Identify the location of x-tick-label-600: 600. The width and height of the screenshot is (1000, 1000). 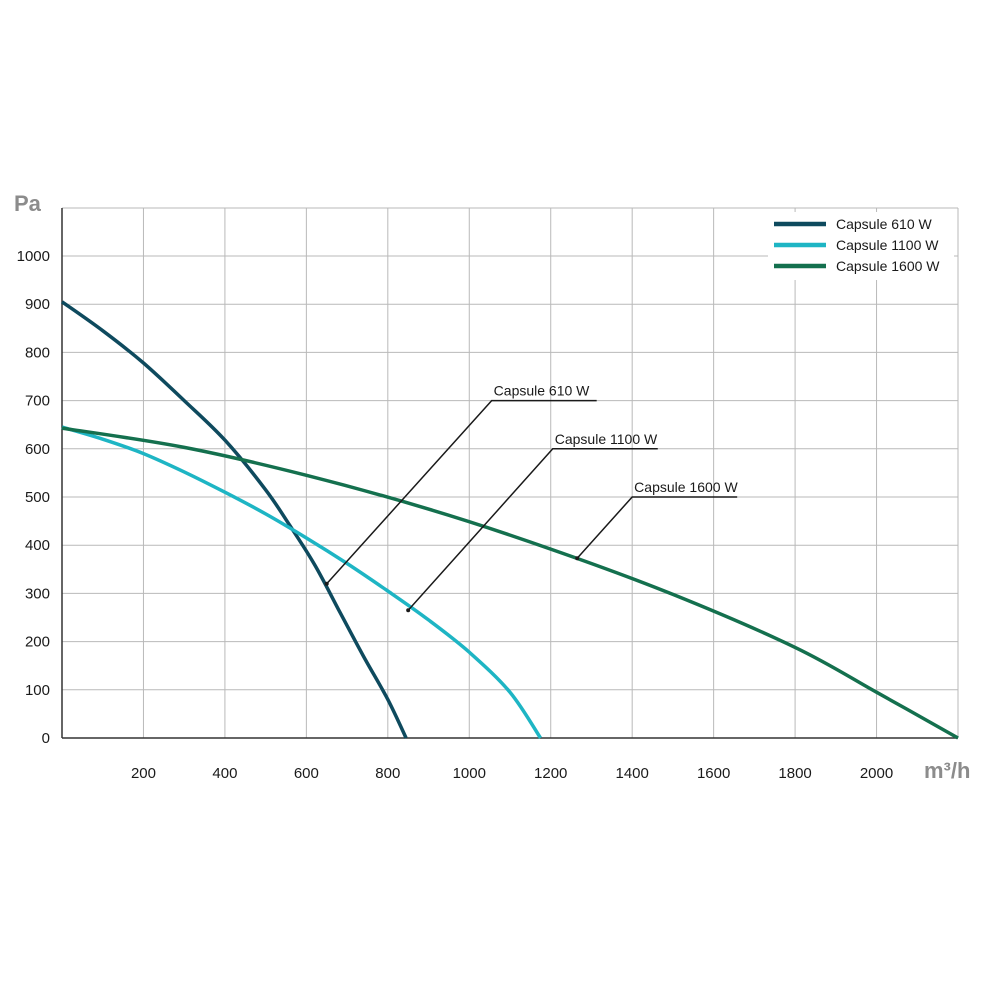
(306, 773).